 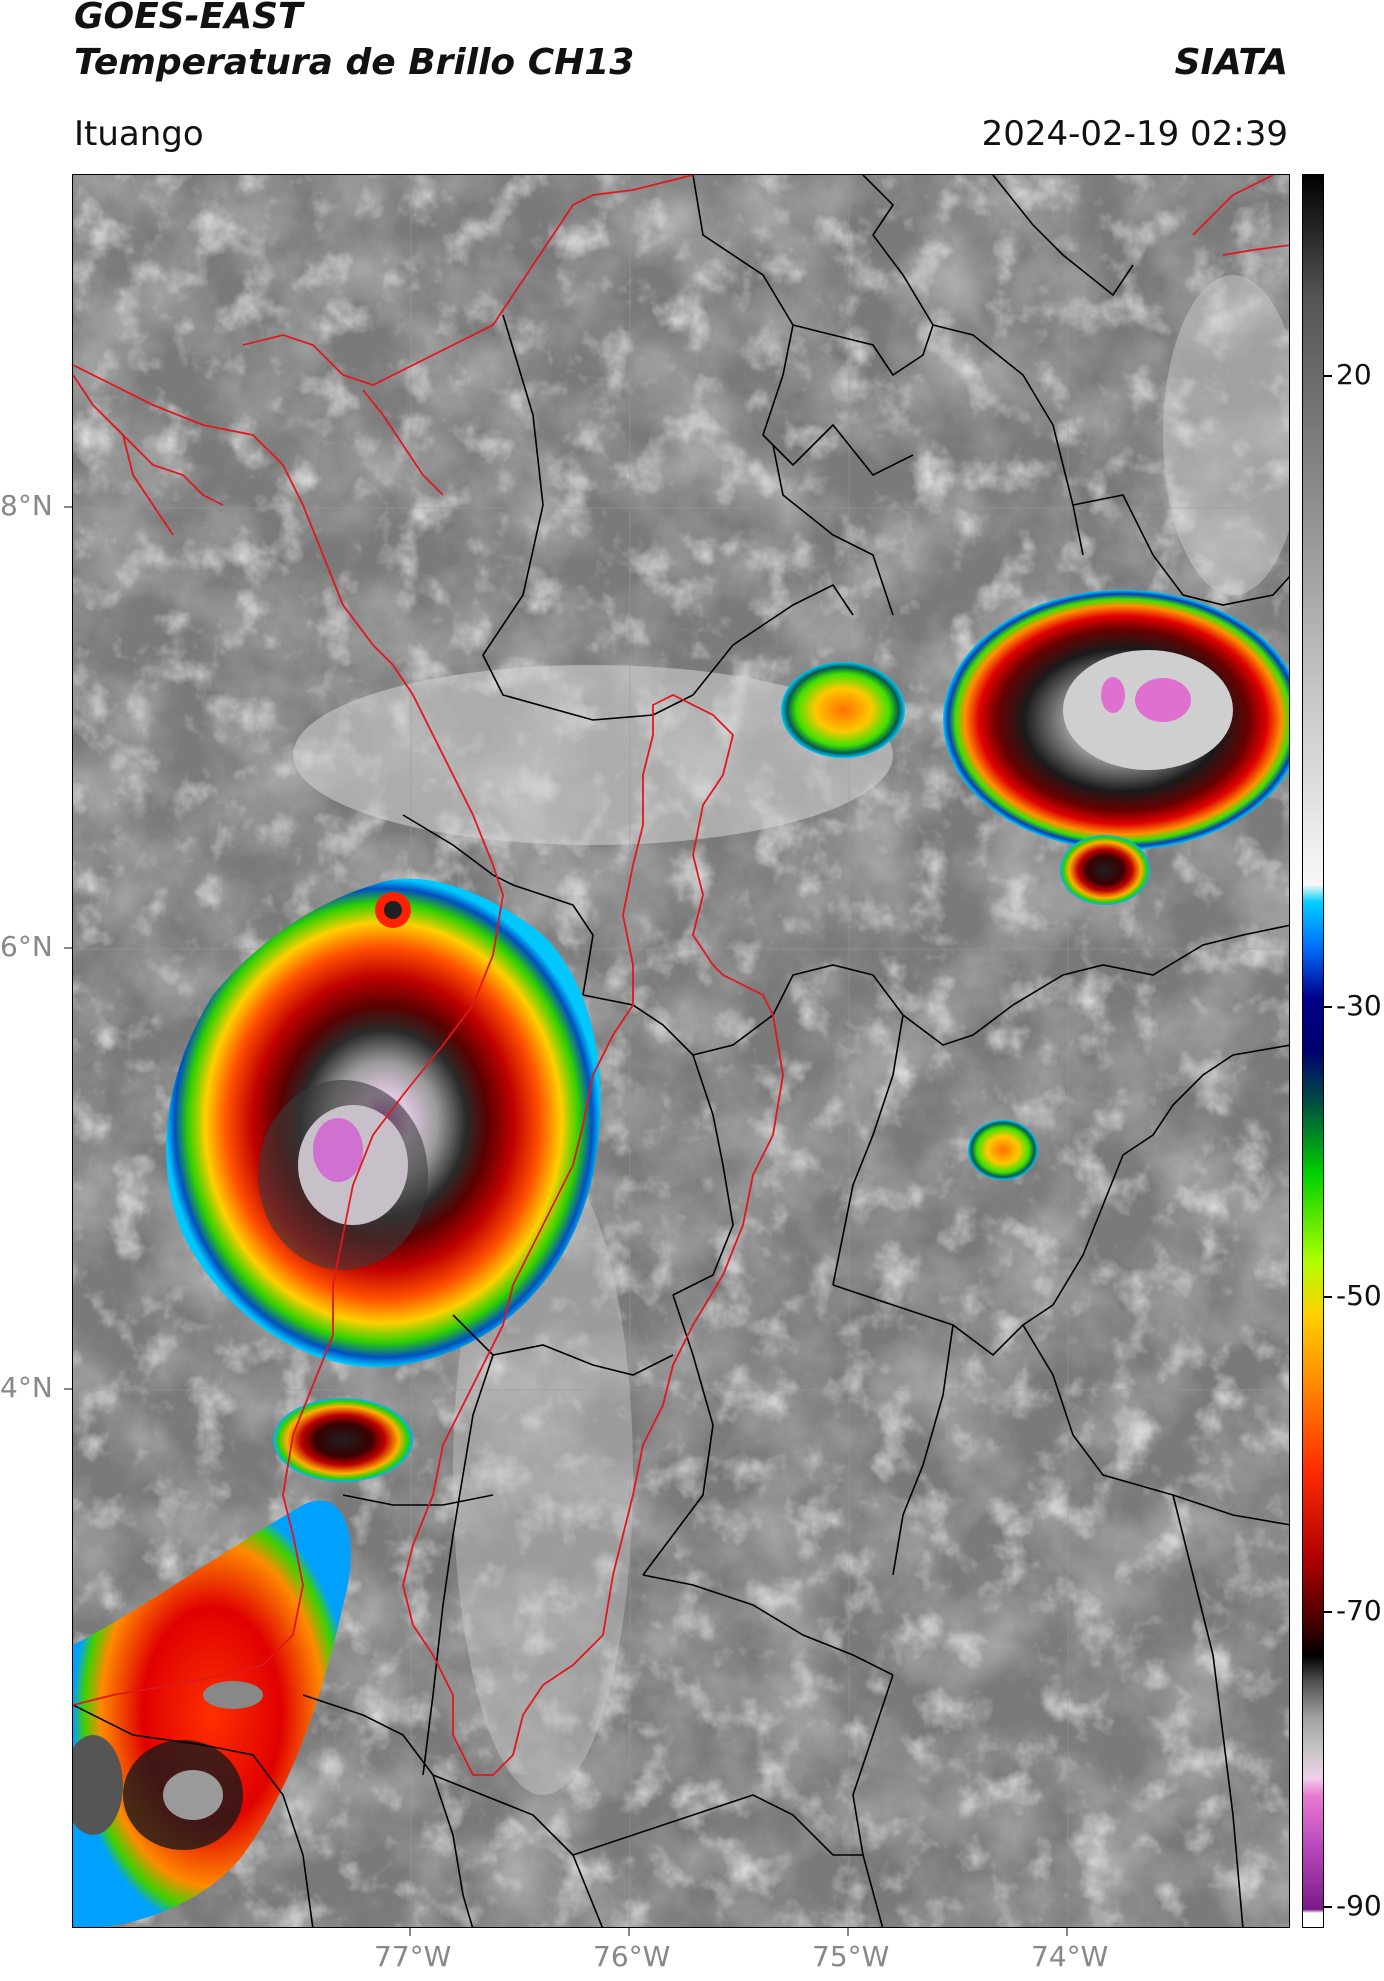 I want to click on latitude-label: 4°N, so click(x=26, y=1387).